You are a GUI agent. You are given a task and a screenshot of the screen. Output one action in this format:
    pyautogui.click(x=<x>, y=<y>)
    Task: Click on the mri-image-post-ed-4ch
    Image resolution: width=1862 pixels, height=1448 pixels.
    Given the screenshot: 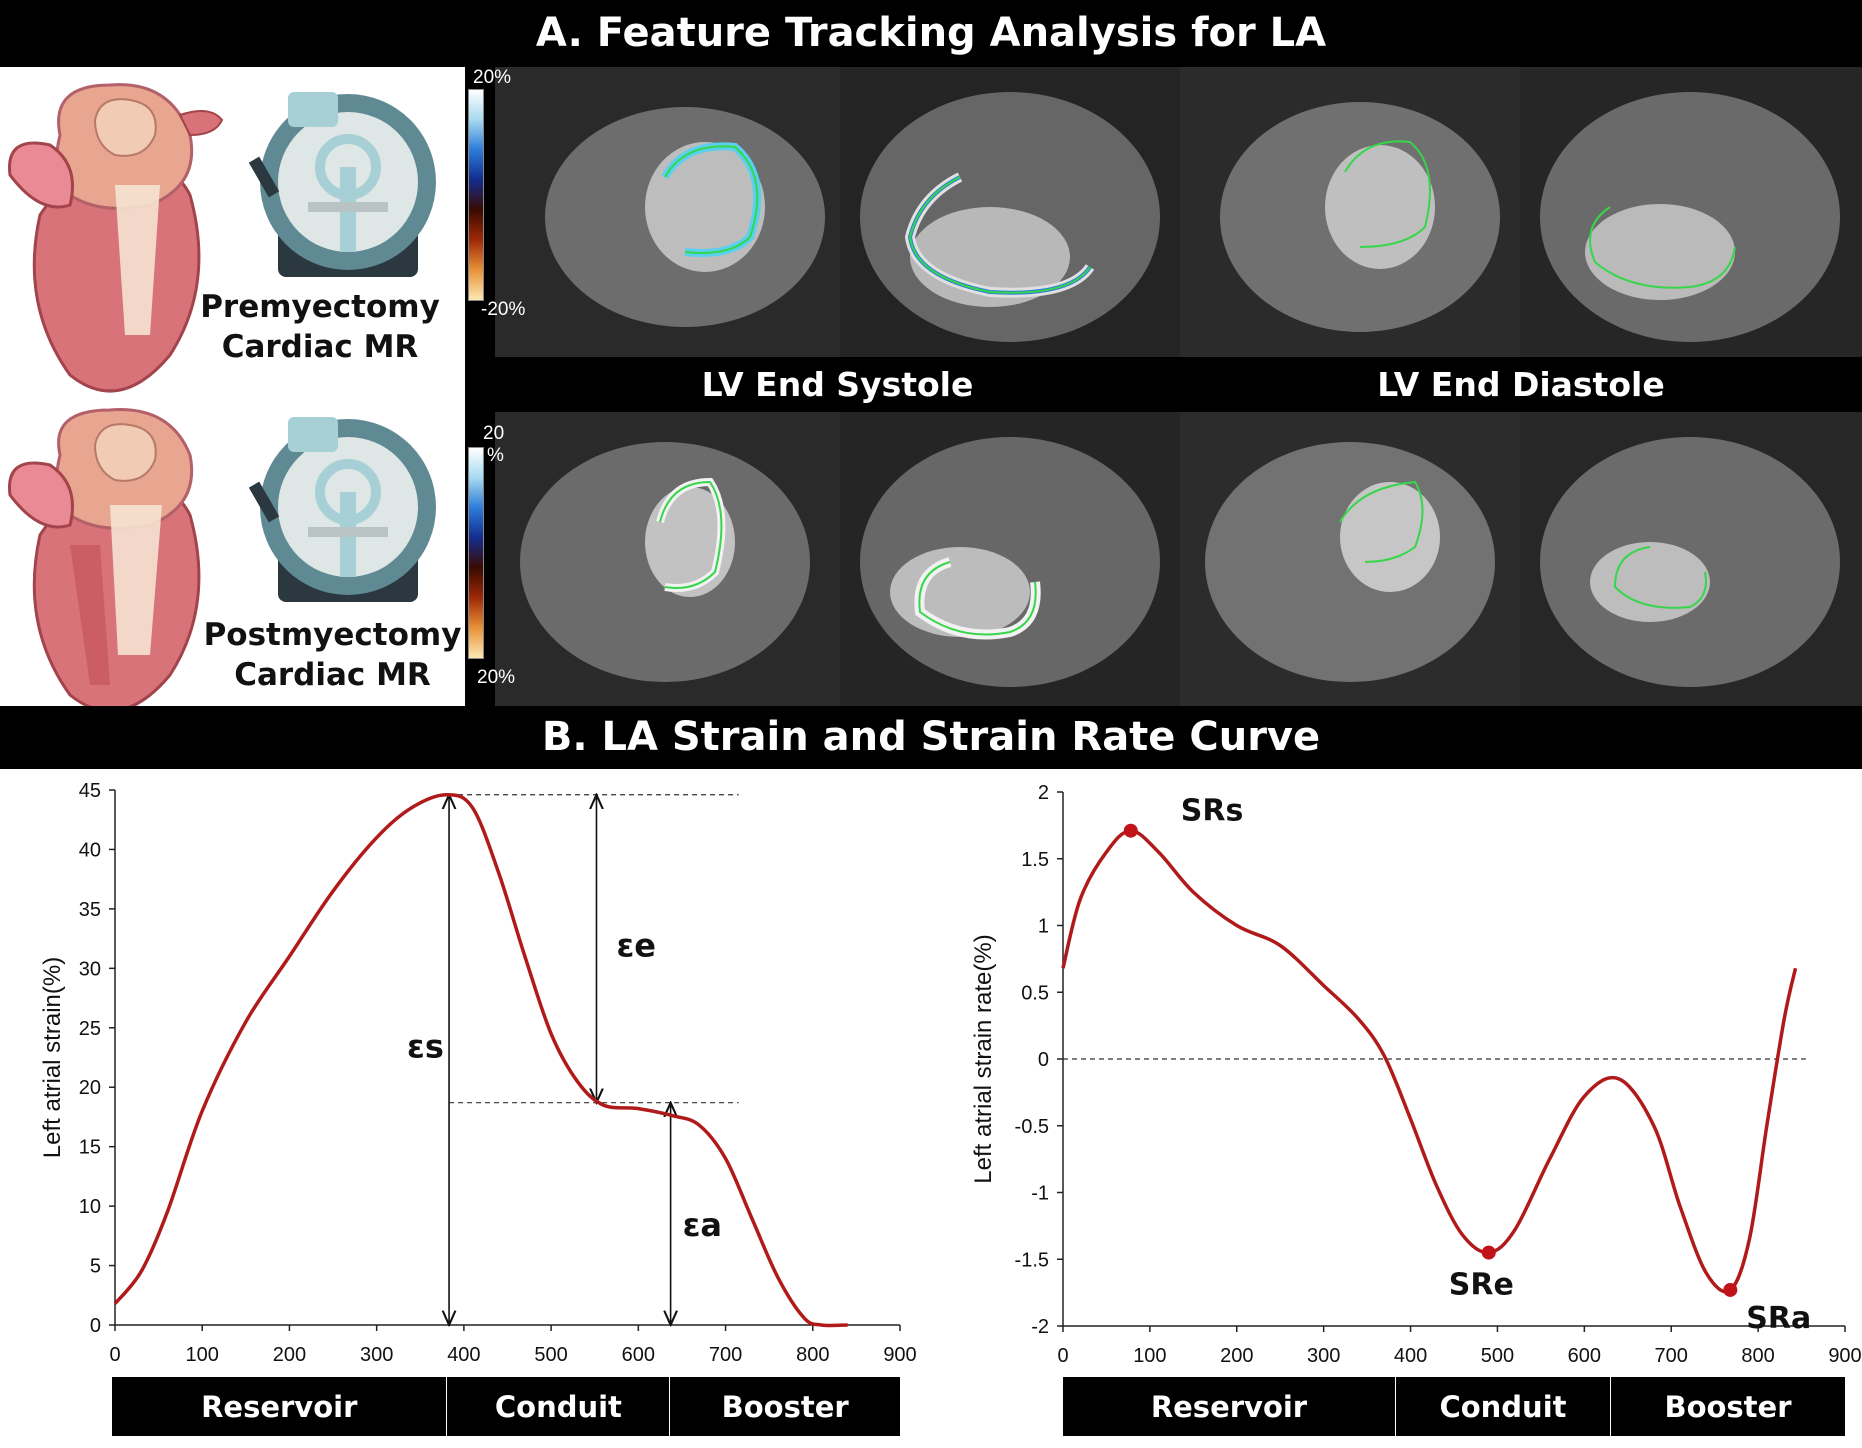 What is the action you would take?
    pyautogui.click(x=1691, y=559)
    